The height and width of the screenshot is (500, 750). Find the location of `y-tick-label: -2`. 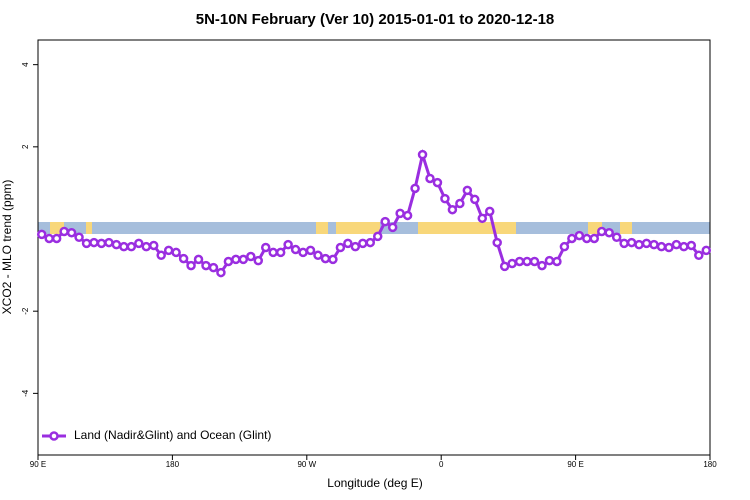

y-tick-label: -2 is located at coordinates (25, 311).